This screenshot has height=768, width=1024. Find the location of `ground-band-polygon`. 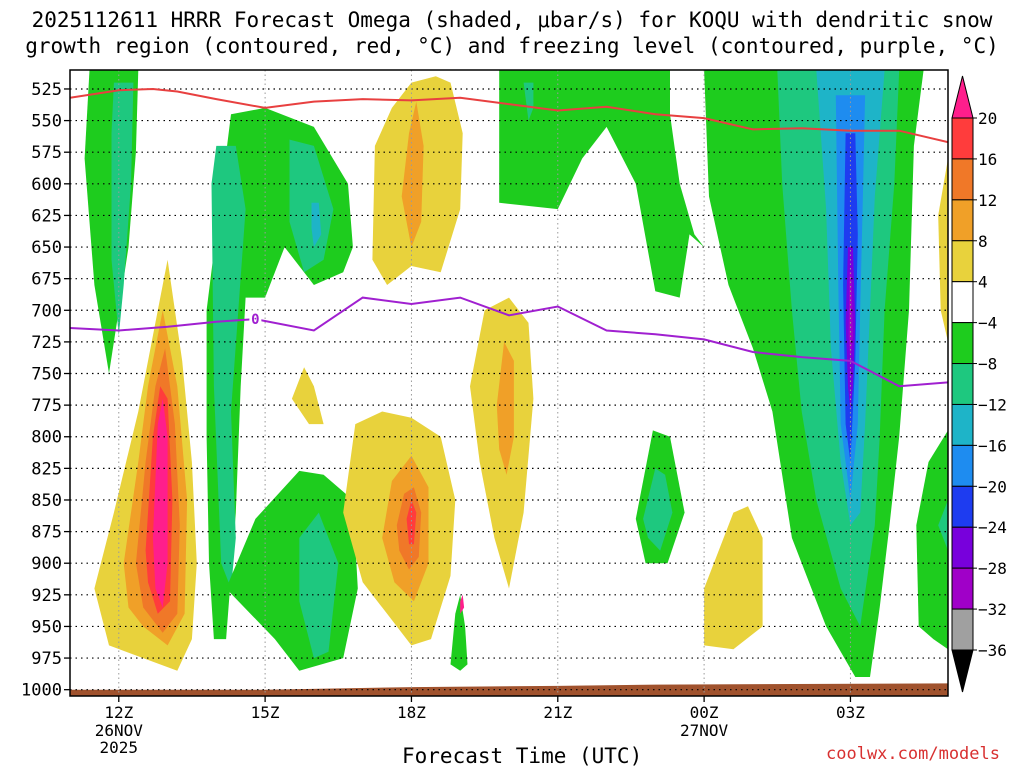

ground-band-polygon is located at coordinates (509, 689).